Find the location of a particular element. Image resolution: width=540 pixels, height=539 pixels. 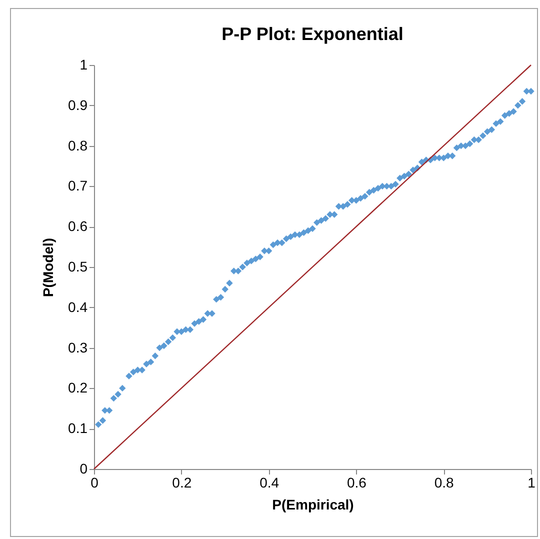

y-tick-label: 0.7 is located at coordinates (78, 186).